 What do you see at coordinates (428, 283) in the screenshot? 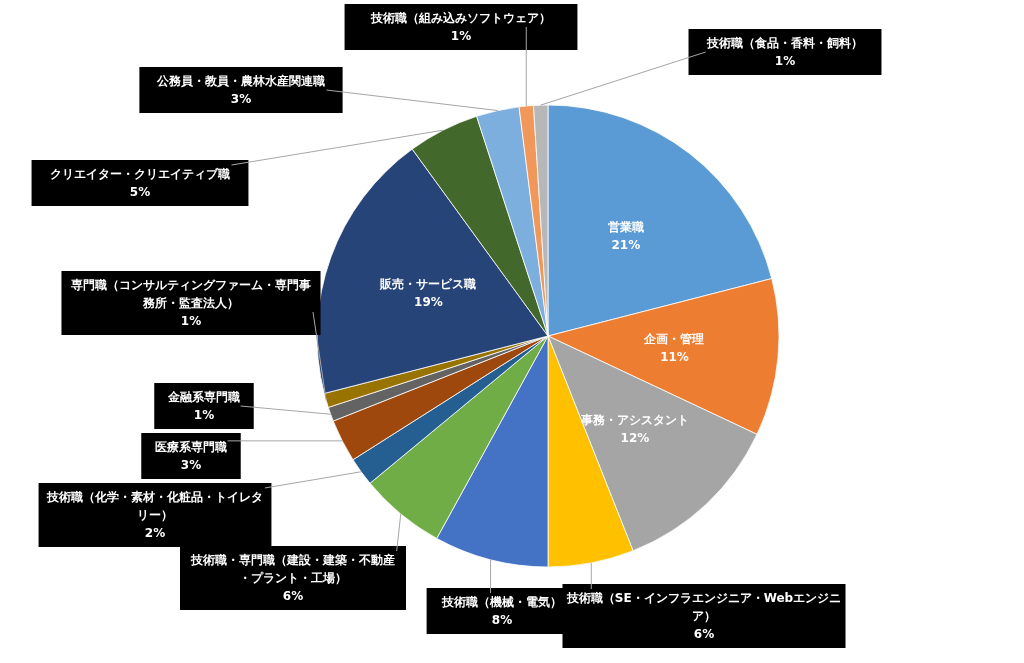
I see `slice-label: 販売・サービス職` at bounding box center [428, 283].